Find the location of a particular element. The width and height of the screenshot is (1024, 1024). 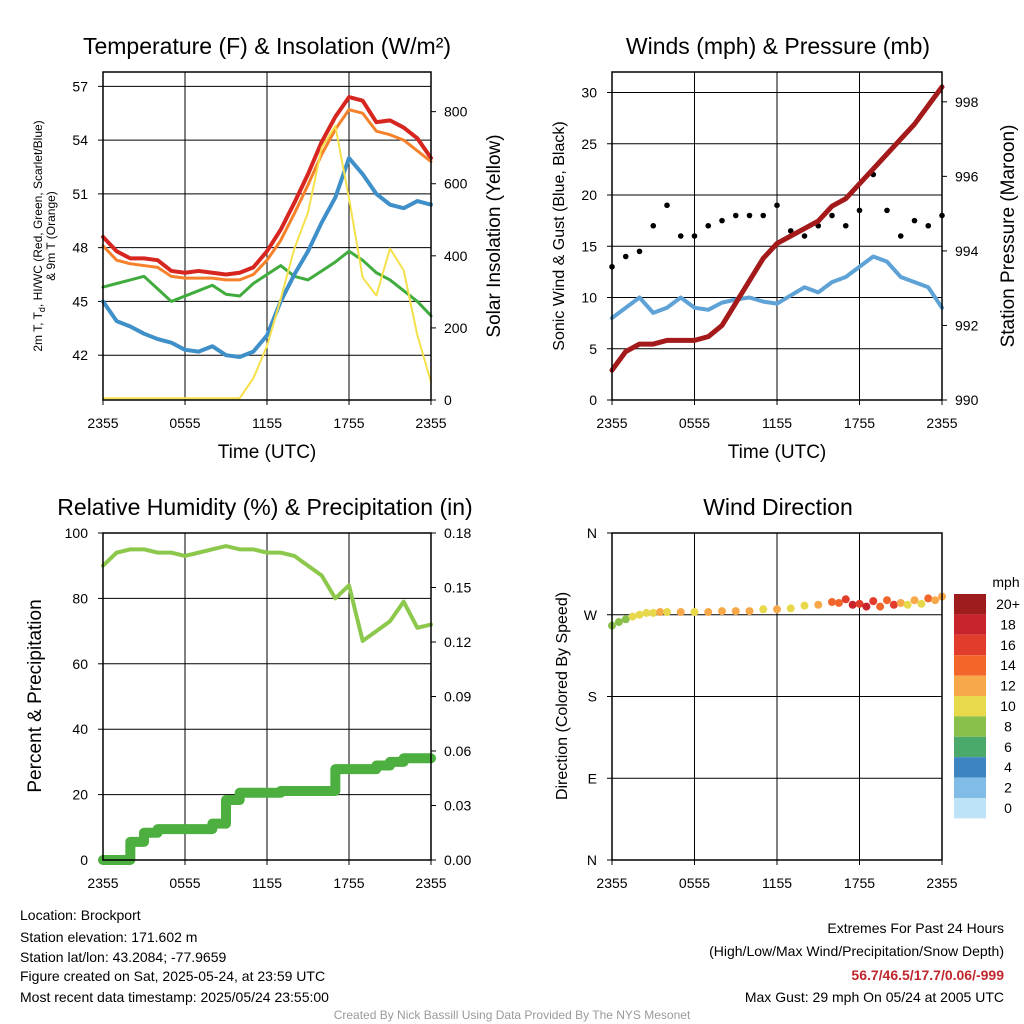

y-tick-label: 15 is located at coordinates (589, 246).